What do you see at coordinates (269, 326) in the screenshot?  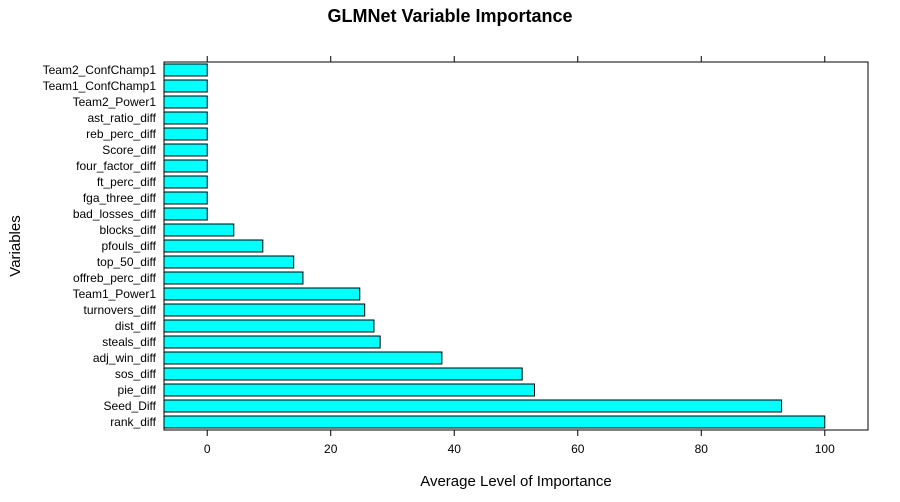 I see `bar-dist_diff` at bounding box center [269, 326].